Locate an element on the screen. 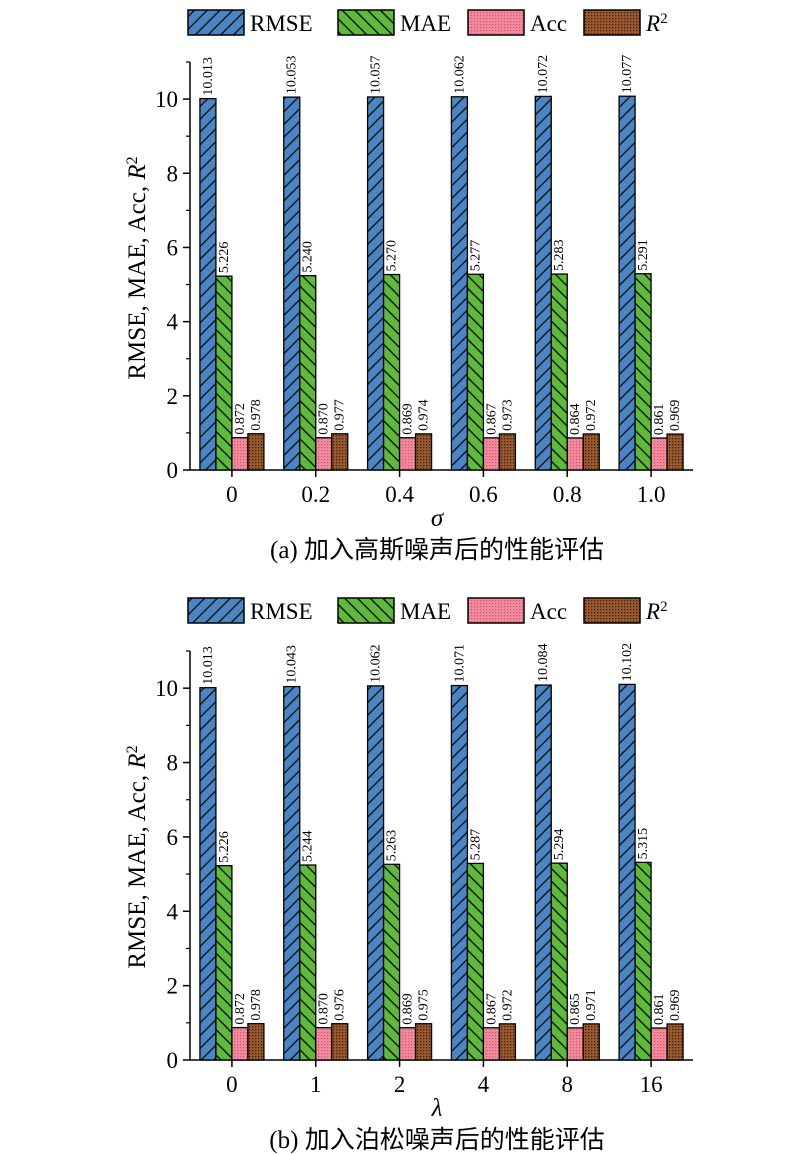  data-label-mae: 5.315 is located at coordinates (643, 844).